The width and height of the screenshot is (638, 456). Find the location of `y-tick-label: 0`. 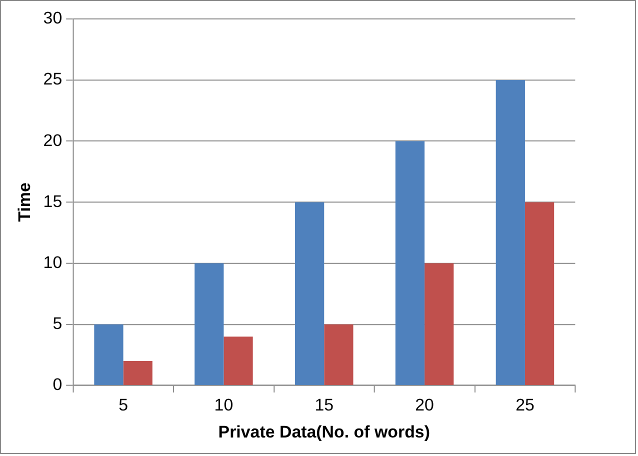

y-tick-label: 0 is located at coordinates (57, 384).